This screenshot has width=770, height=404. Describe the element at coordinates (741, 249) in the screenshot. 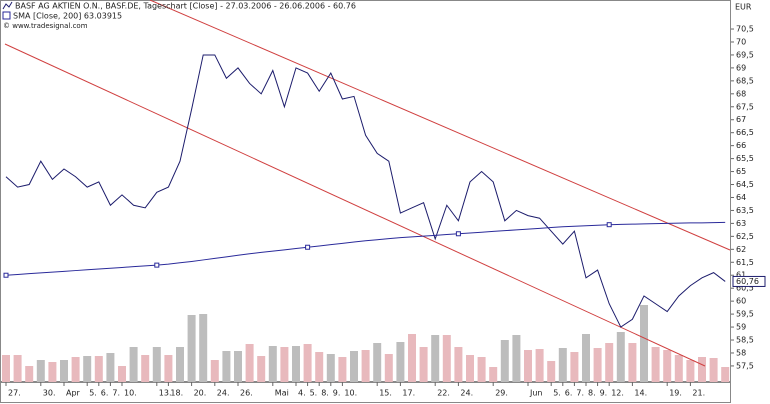

I see `y-tick-label: 62` at that location.